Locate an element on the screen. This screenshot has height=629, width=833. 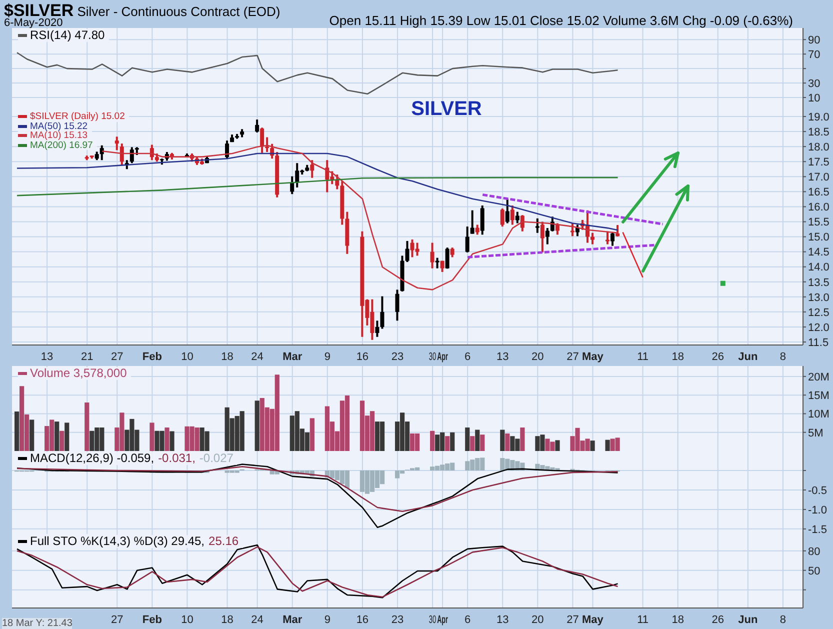
y-tick-label: 11.5 is located at coordinates (818, 342).